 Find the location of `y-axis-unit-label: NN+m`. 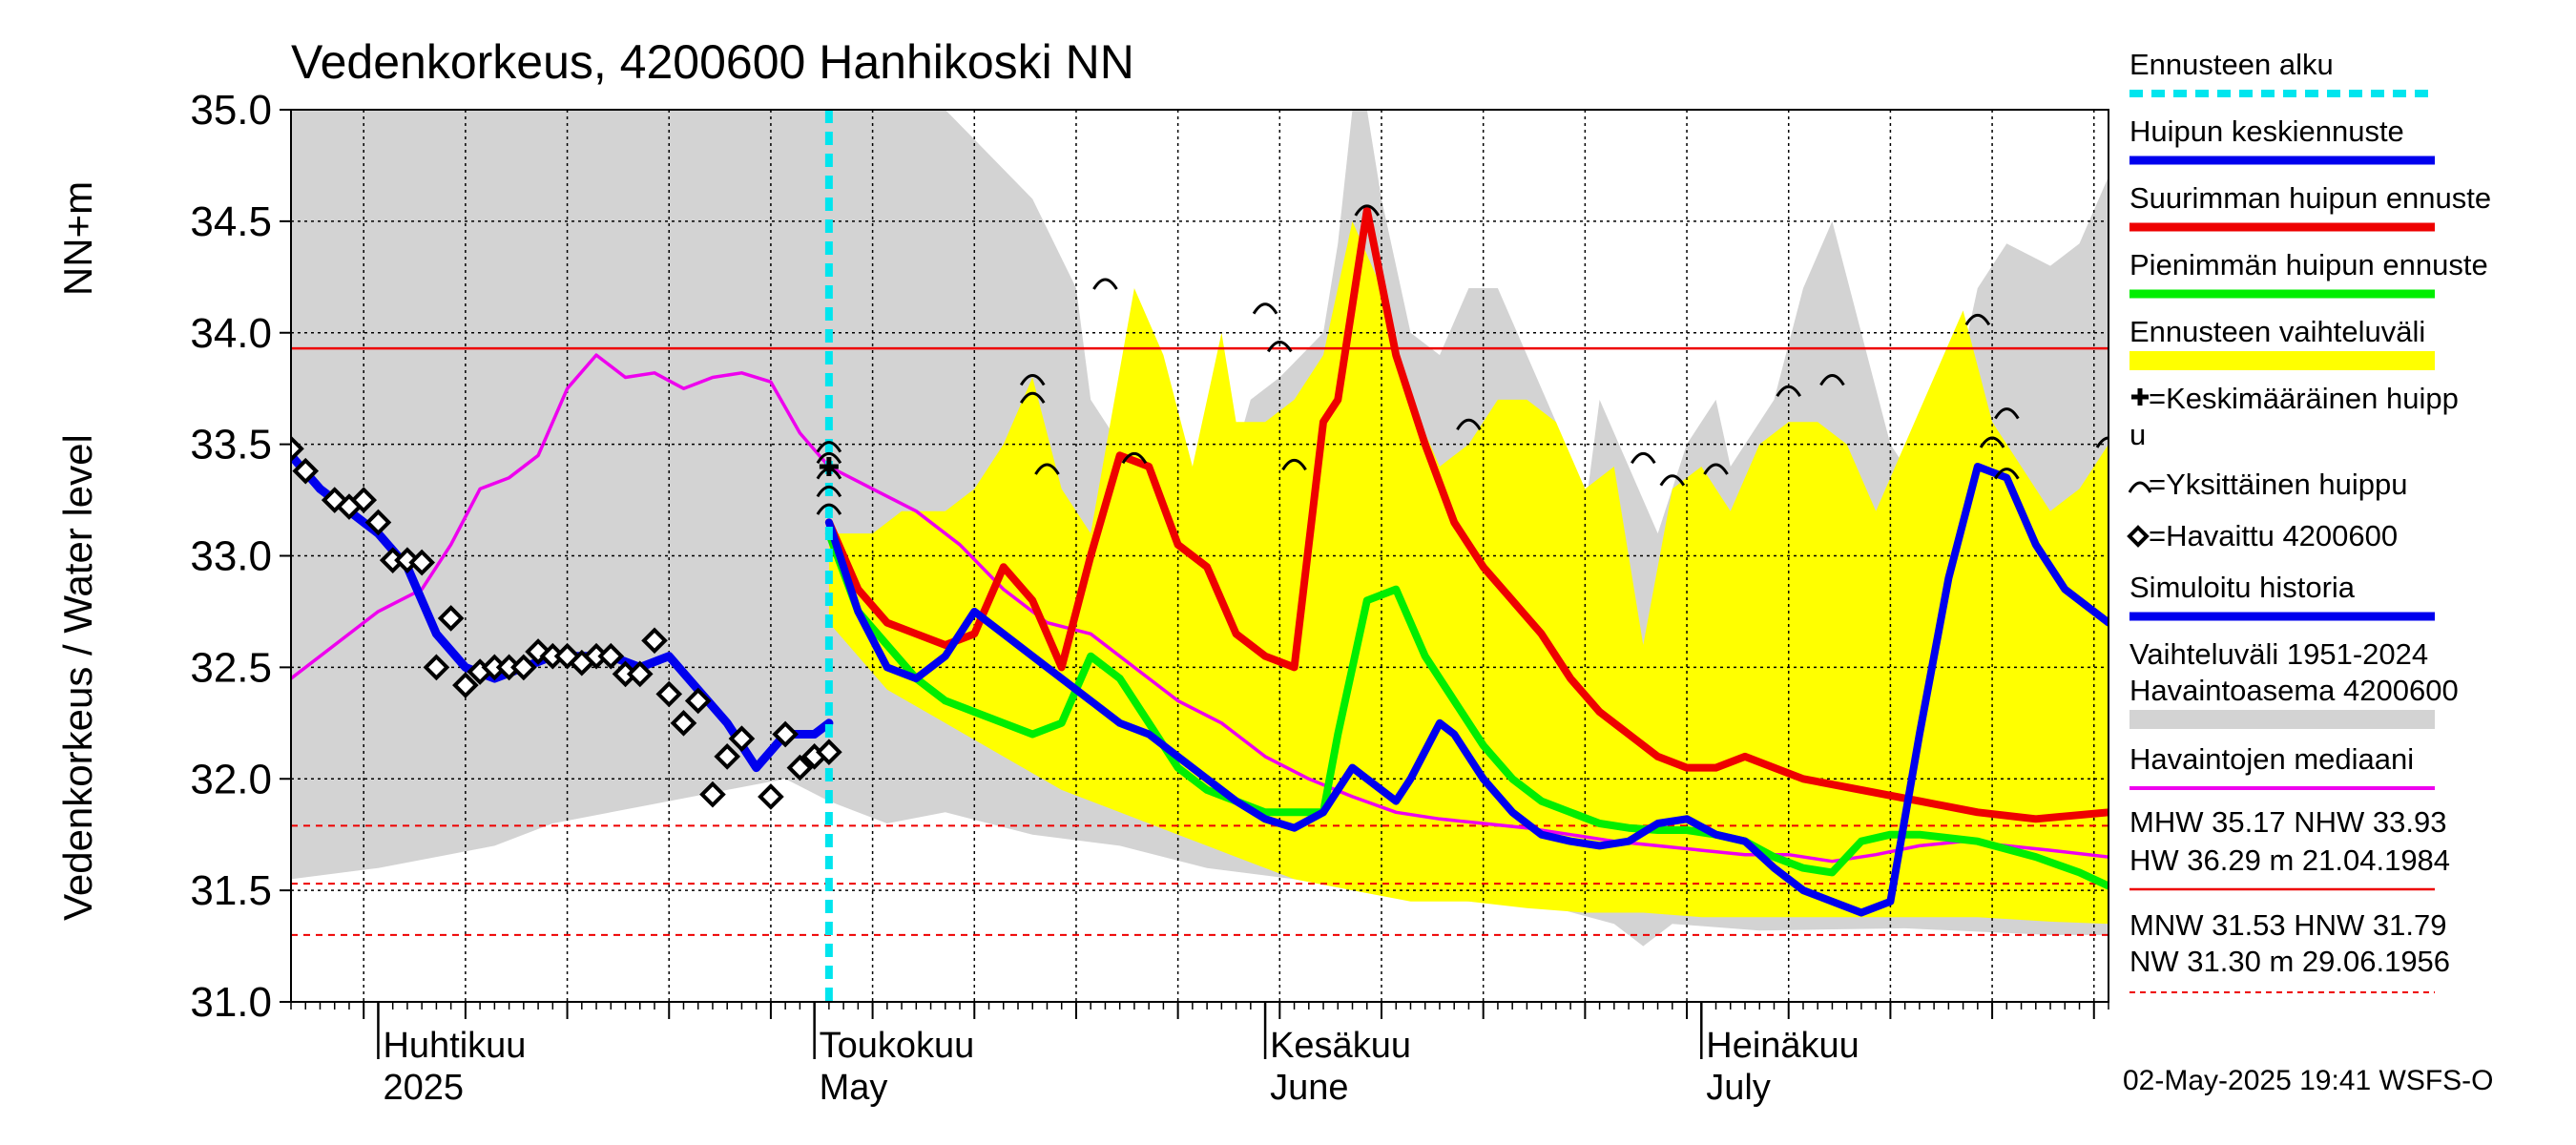

y-axis-unit-label: NN+m is located at coordinates (77, 239).